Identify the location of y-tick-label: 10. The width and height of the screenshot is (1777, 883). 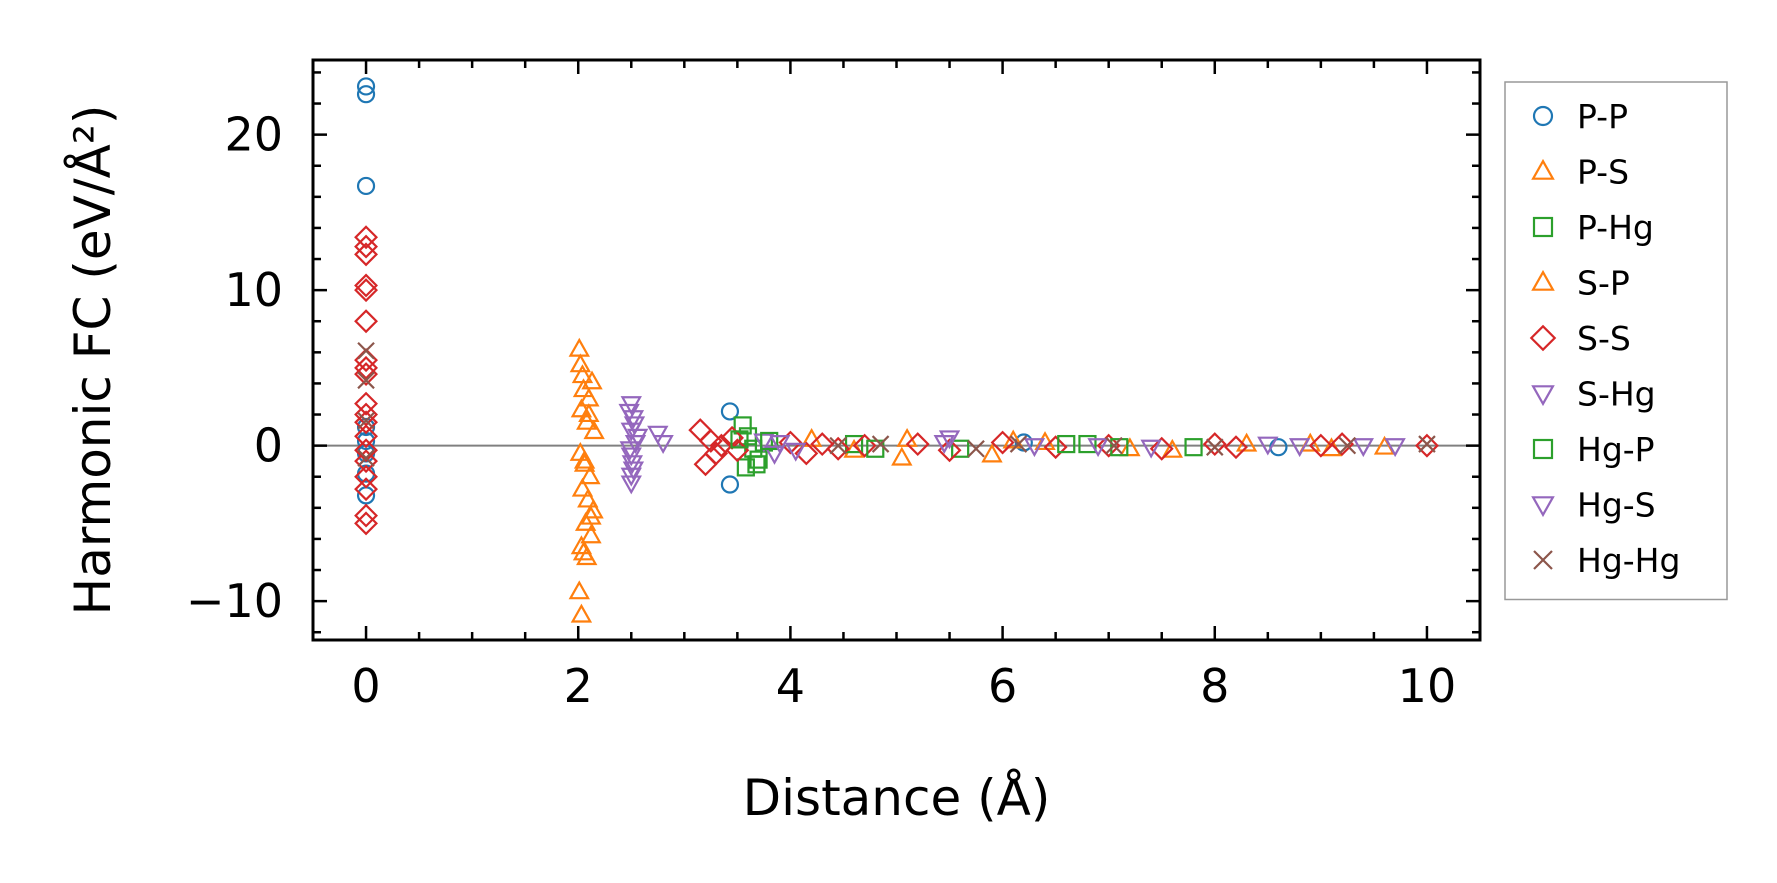
(253, 290).